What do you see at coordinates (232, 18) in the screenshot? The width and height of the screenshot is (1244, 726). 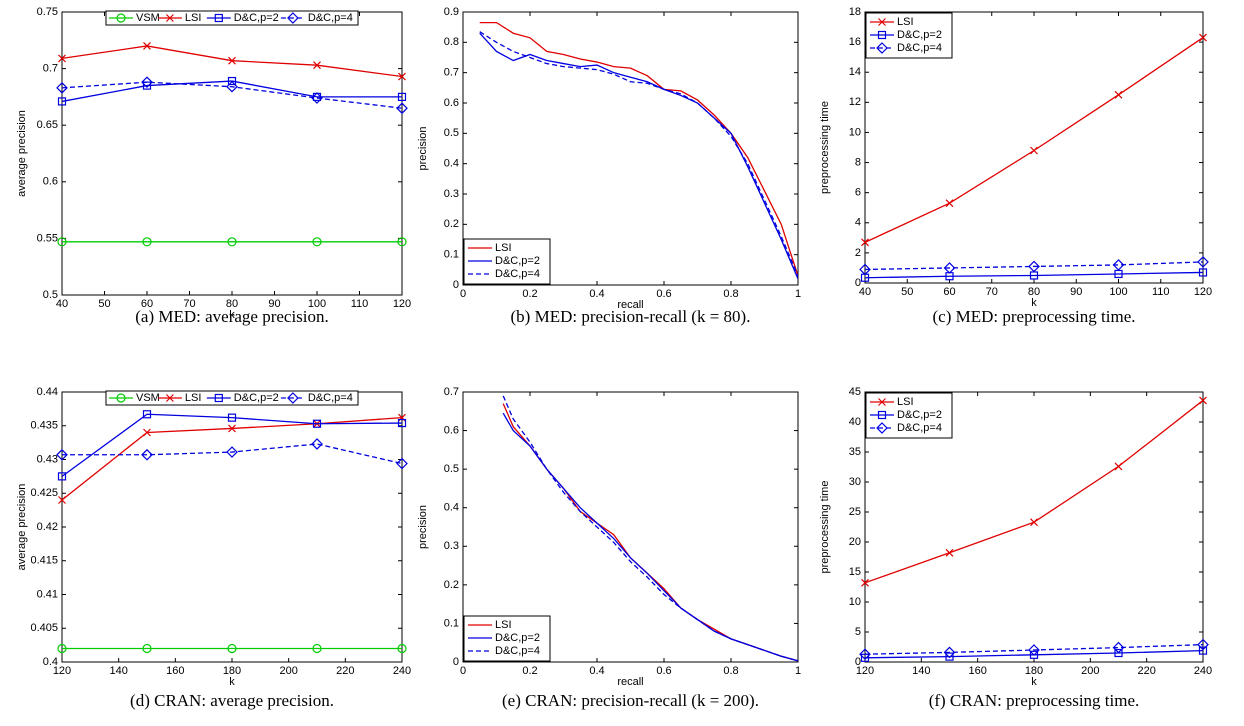 I see `legend: VSM LSI D&C,p=2 D&C,p=4` at bounding box center [232, 18].